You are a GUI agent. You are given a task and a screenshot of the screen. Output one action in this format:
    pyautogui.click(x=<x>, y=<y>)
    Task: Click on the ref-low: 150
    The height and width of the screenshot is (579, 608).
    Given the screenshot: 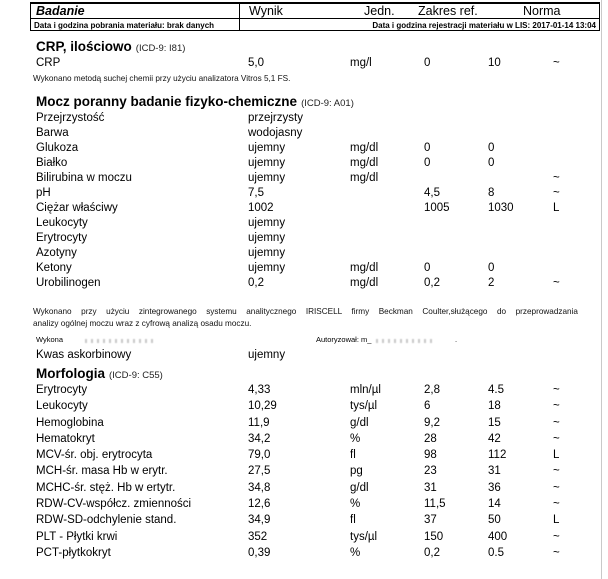 What is the action you would take?
    pyautogui.click(x=434, y=536)
    